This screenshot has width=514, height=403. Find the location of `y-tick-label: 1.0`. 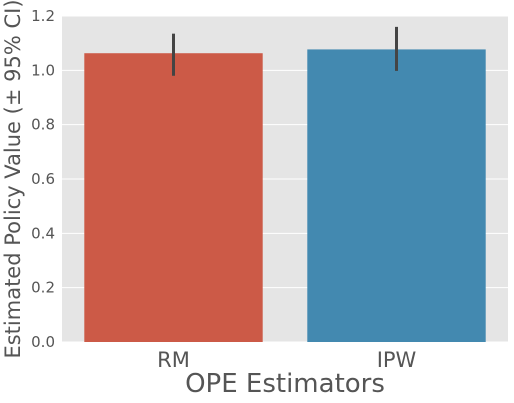

y-tick-label: 1.0 is located at coordinates (43, 70).